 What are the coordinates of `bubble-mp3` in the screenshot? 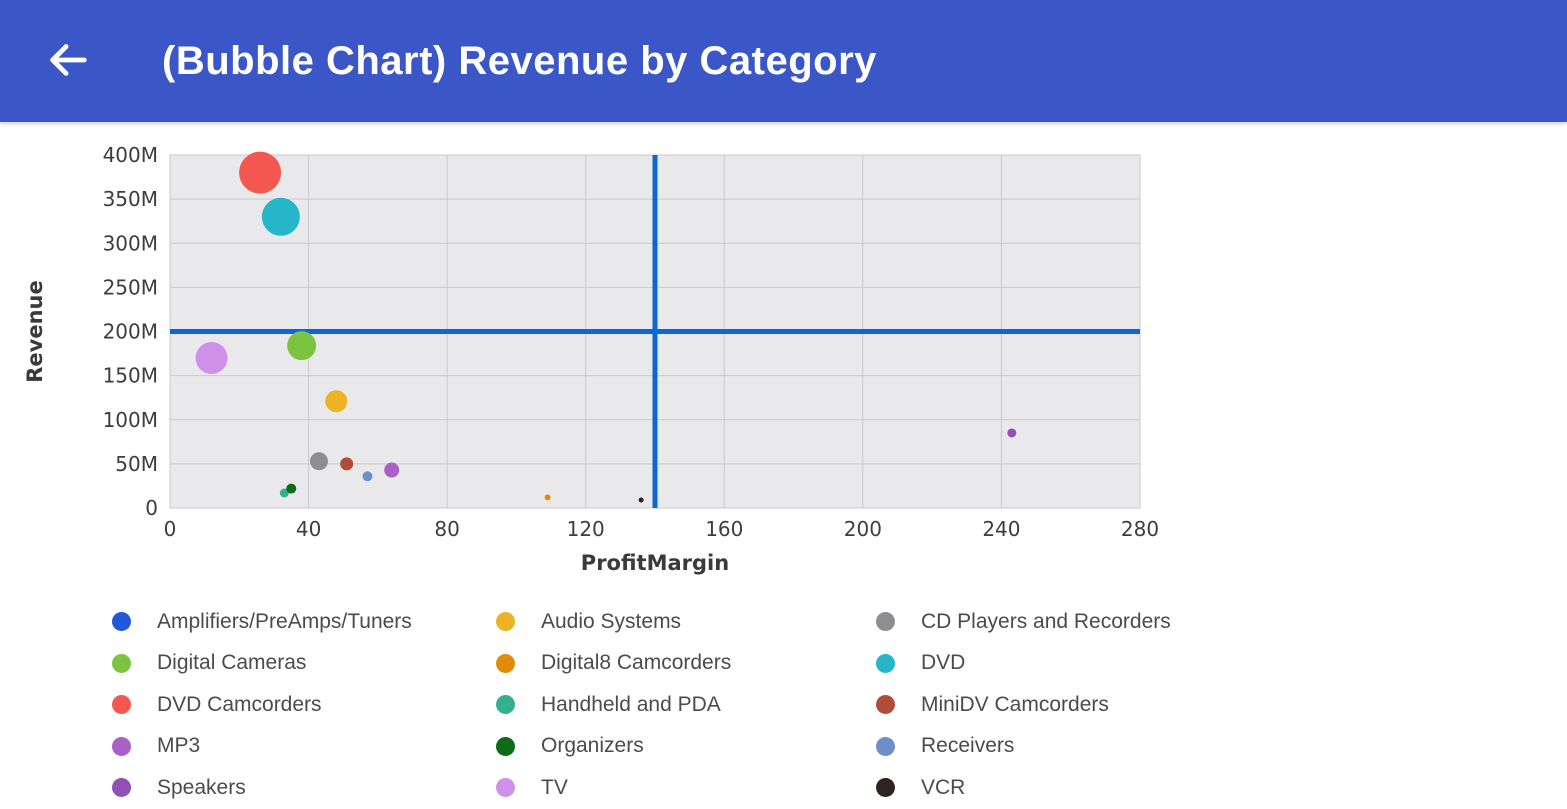 It's located at (392, 470).